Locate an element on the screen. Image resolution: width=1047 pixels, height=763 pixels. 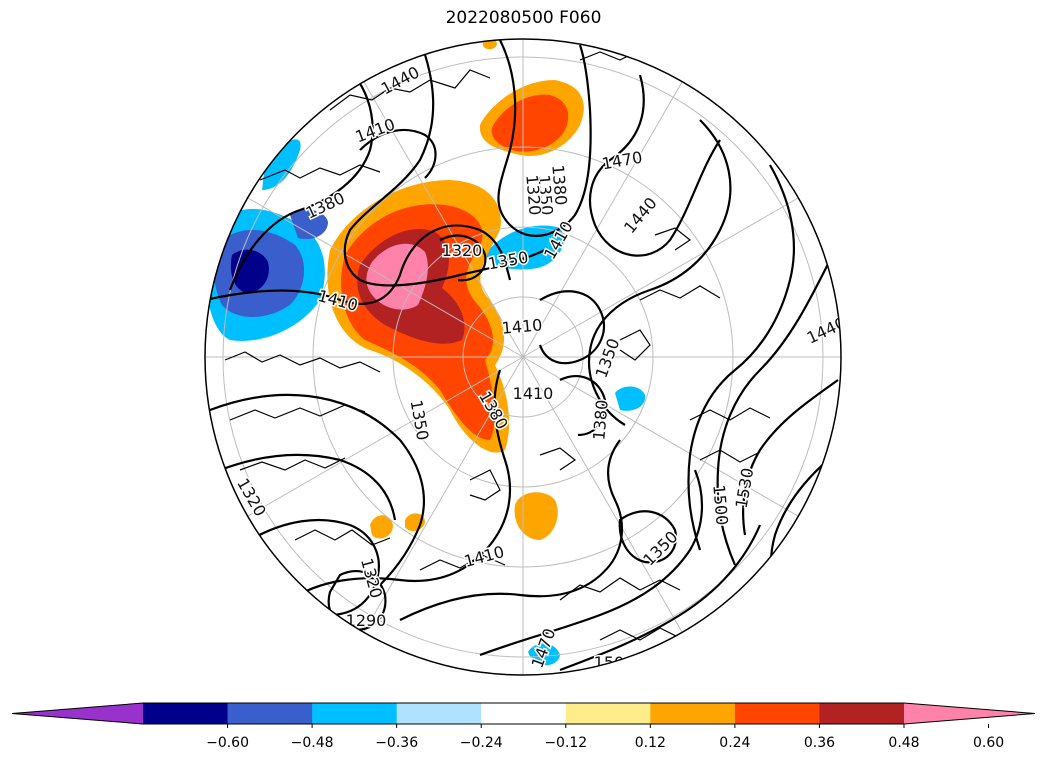
colorbar-tick-label: −0.48 is located at coordinates (312, 743).